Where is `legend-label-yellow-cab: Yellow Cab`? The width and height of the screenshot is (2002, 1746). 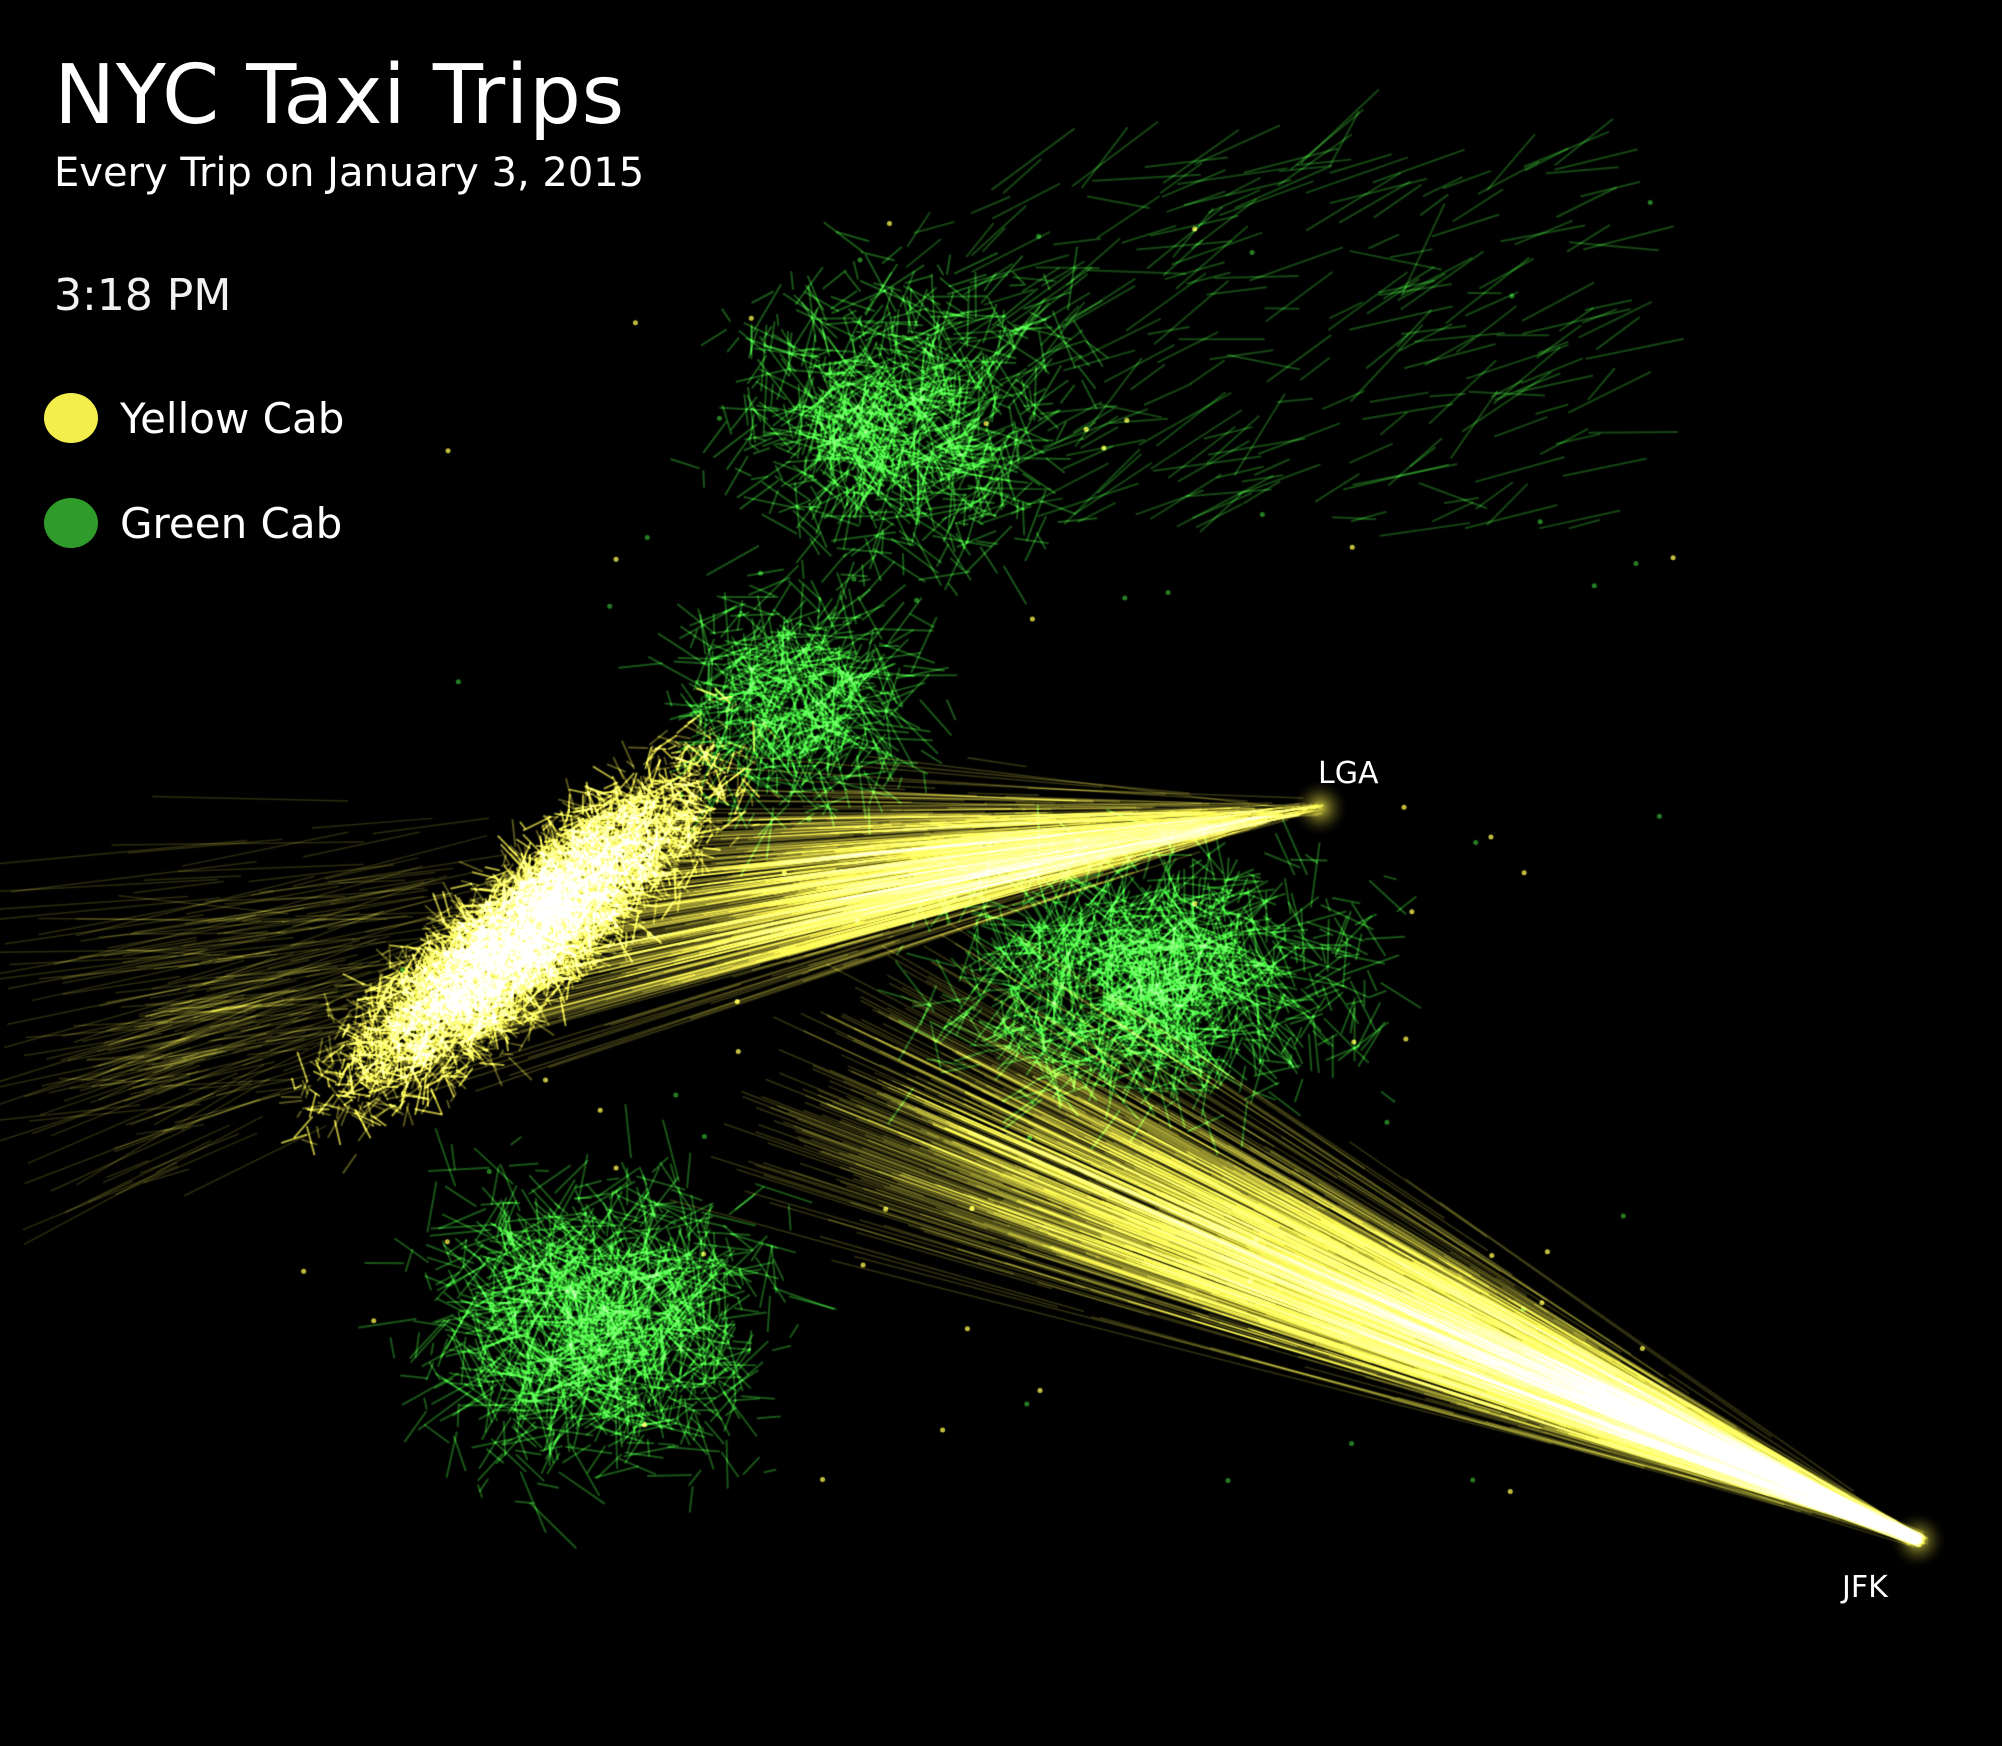
legend-label-yellow-cab: Yellow Cab is located at coordinates (232, 418).